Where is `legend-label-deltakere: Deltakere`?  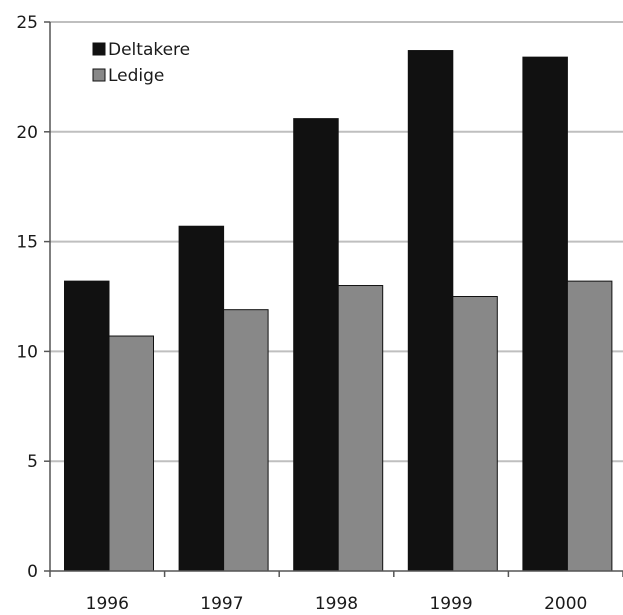
legend-label-deltakere: Deltakere is located at coordinates (149, 50).